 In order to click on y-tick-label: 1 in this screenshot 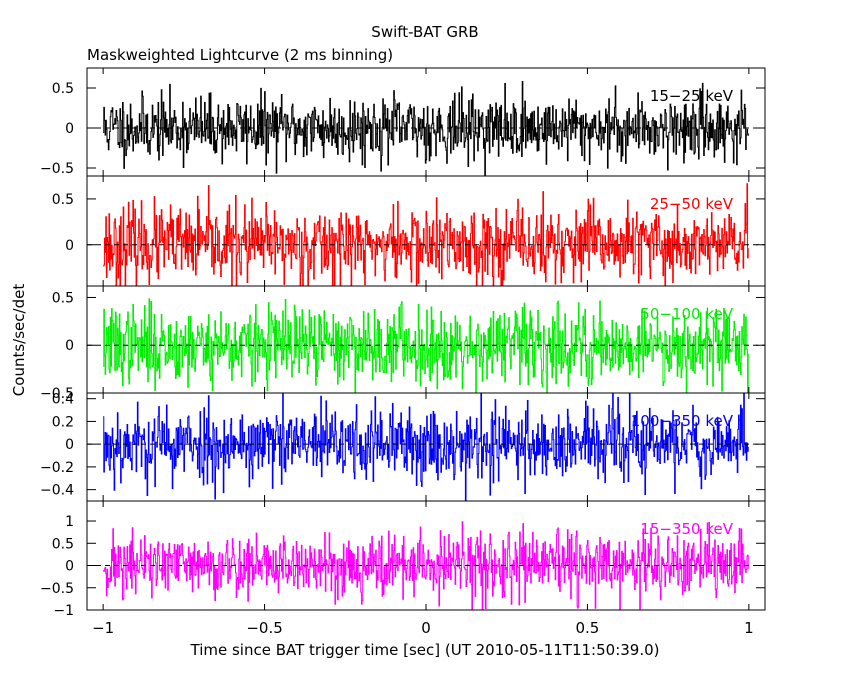, I will do `click(69, 522)`.